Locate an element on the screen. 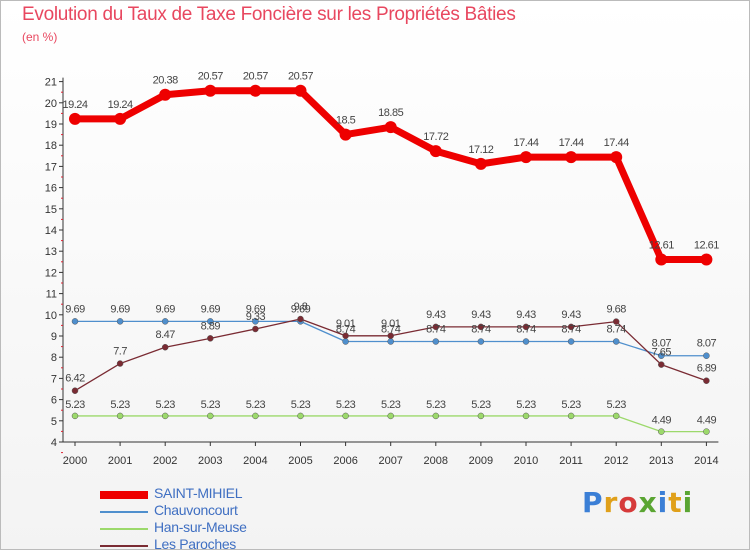 The width and height of the screenshot is (750, 554). legend-item: SAINT-MIHIEL is located at coordinates (230, 494).